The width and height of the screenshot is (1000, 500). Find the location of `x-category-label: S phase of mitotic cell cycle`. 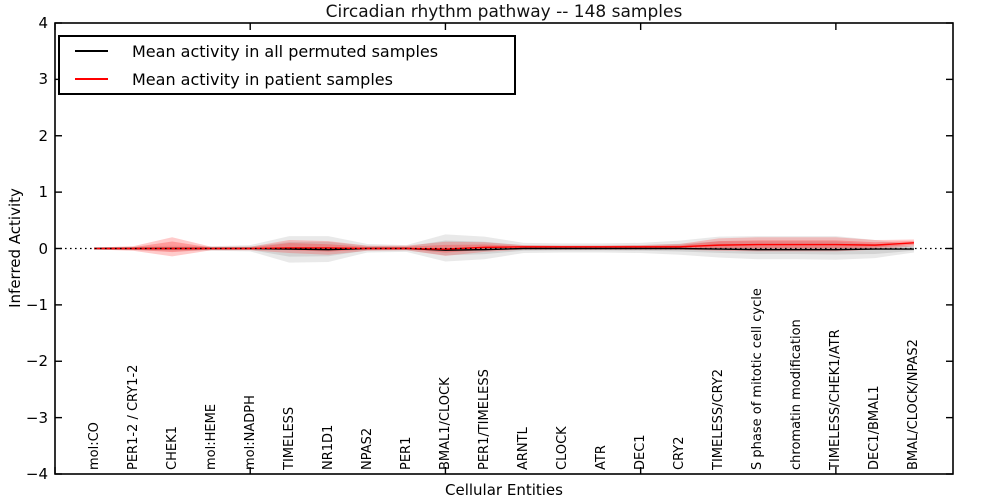

x-category-label: S phase of mitotic cell cycle is located at coordinates (758, 379).